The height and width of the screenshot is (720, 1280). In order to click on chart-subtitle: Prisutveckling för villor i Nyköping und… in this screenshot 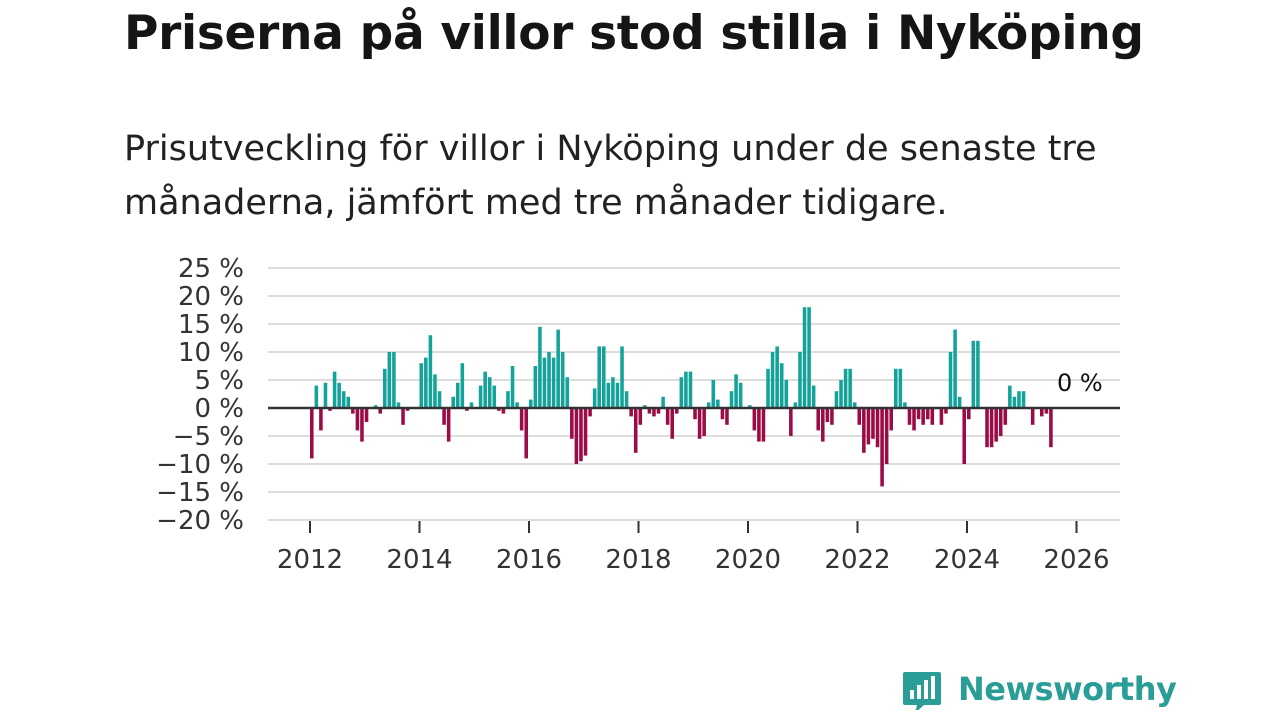, I will do `click(610, 176)`.